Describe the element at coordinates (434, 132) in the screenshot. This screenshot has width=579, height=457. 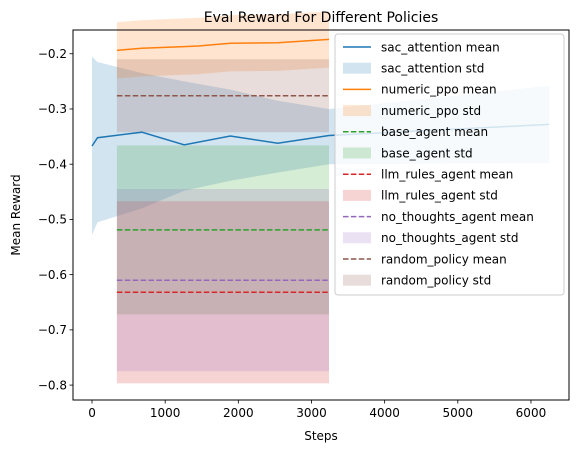
I see `legend-label-mean-2: base_agent mean` at that location.